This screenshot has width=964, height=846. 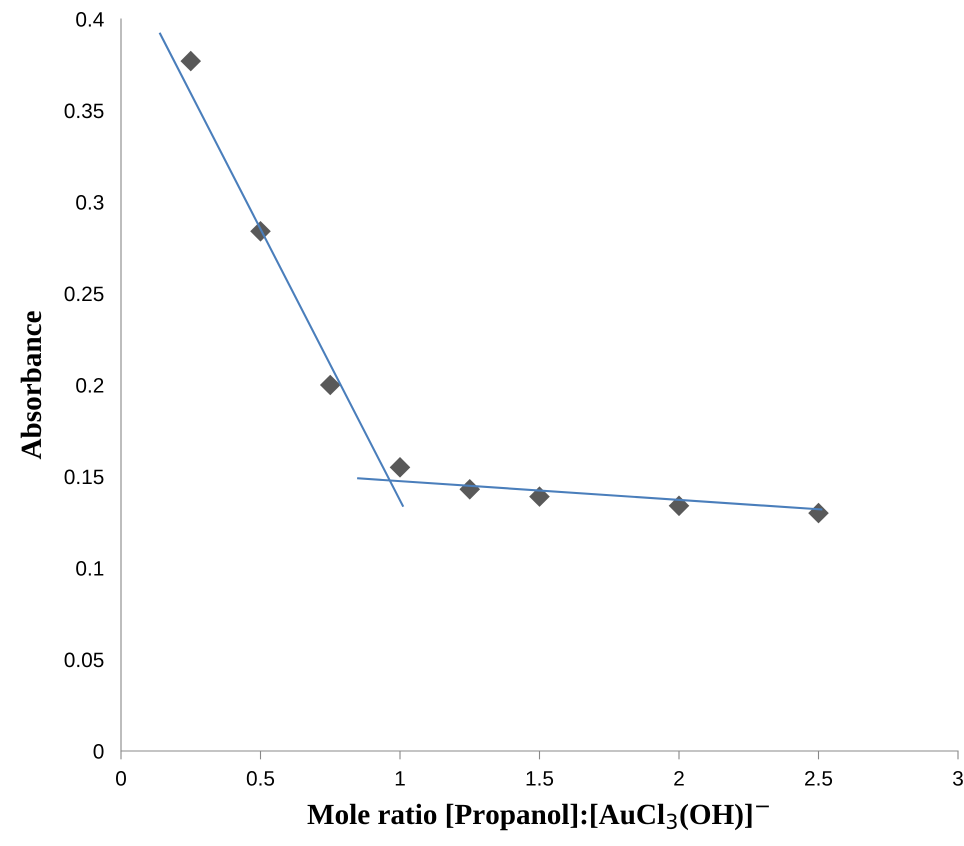 I want to click on x-tick-label: 0.5, so click(x=260, y=778).